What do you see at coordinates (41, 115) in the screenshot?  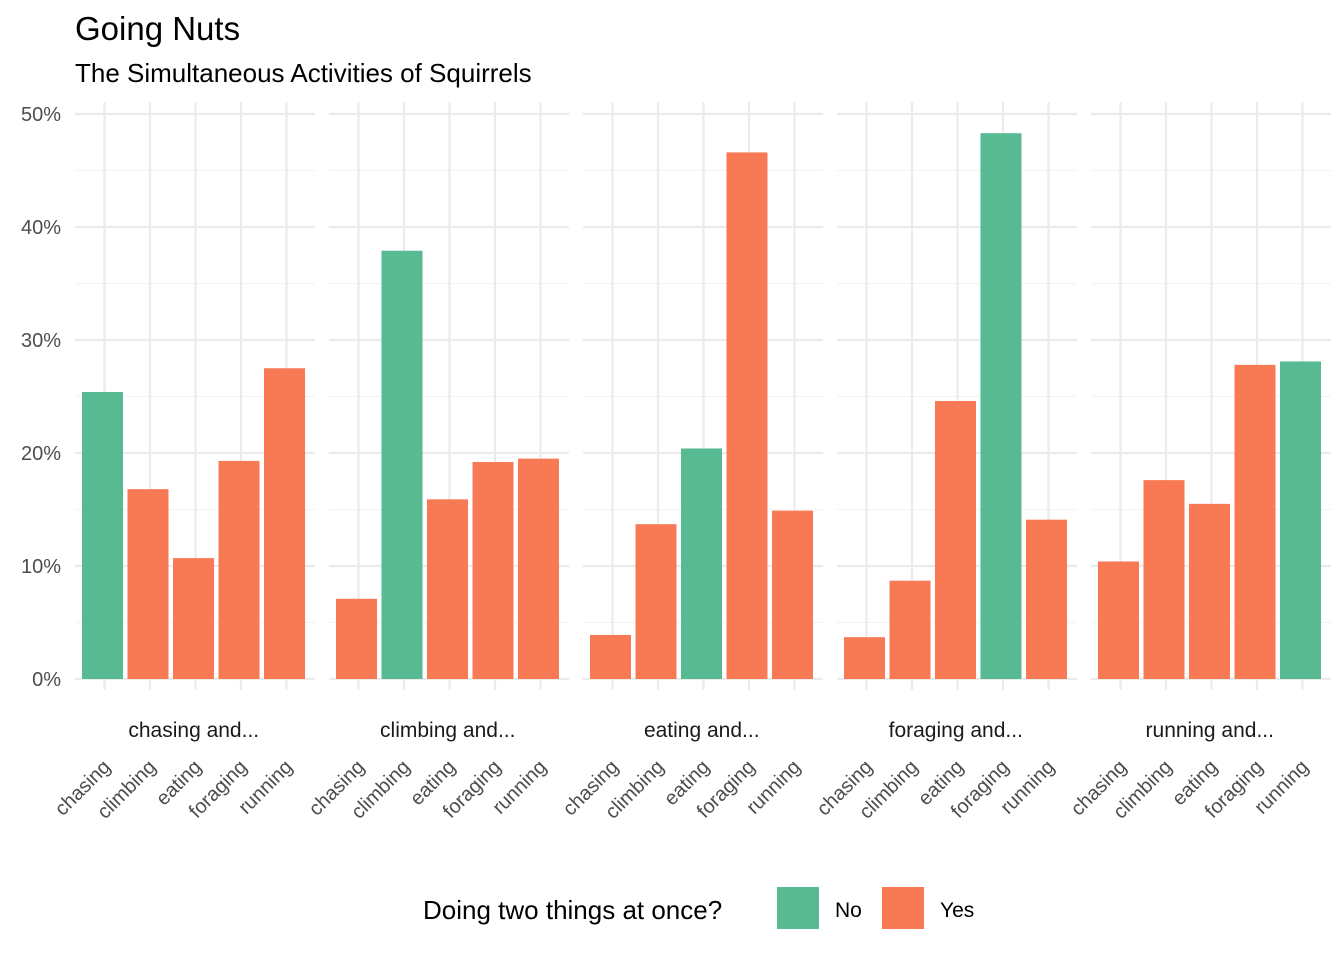 I see `y-tick-label: 50%` at bounding box center [41, 115].